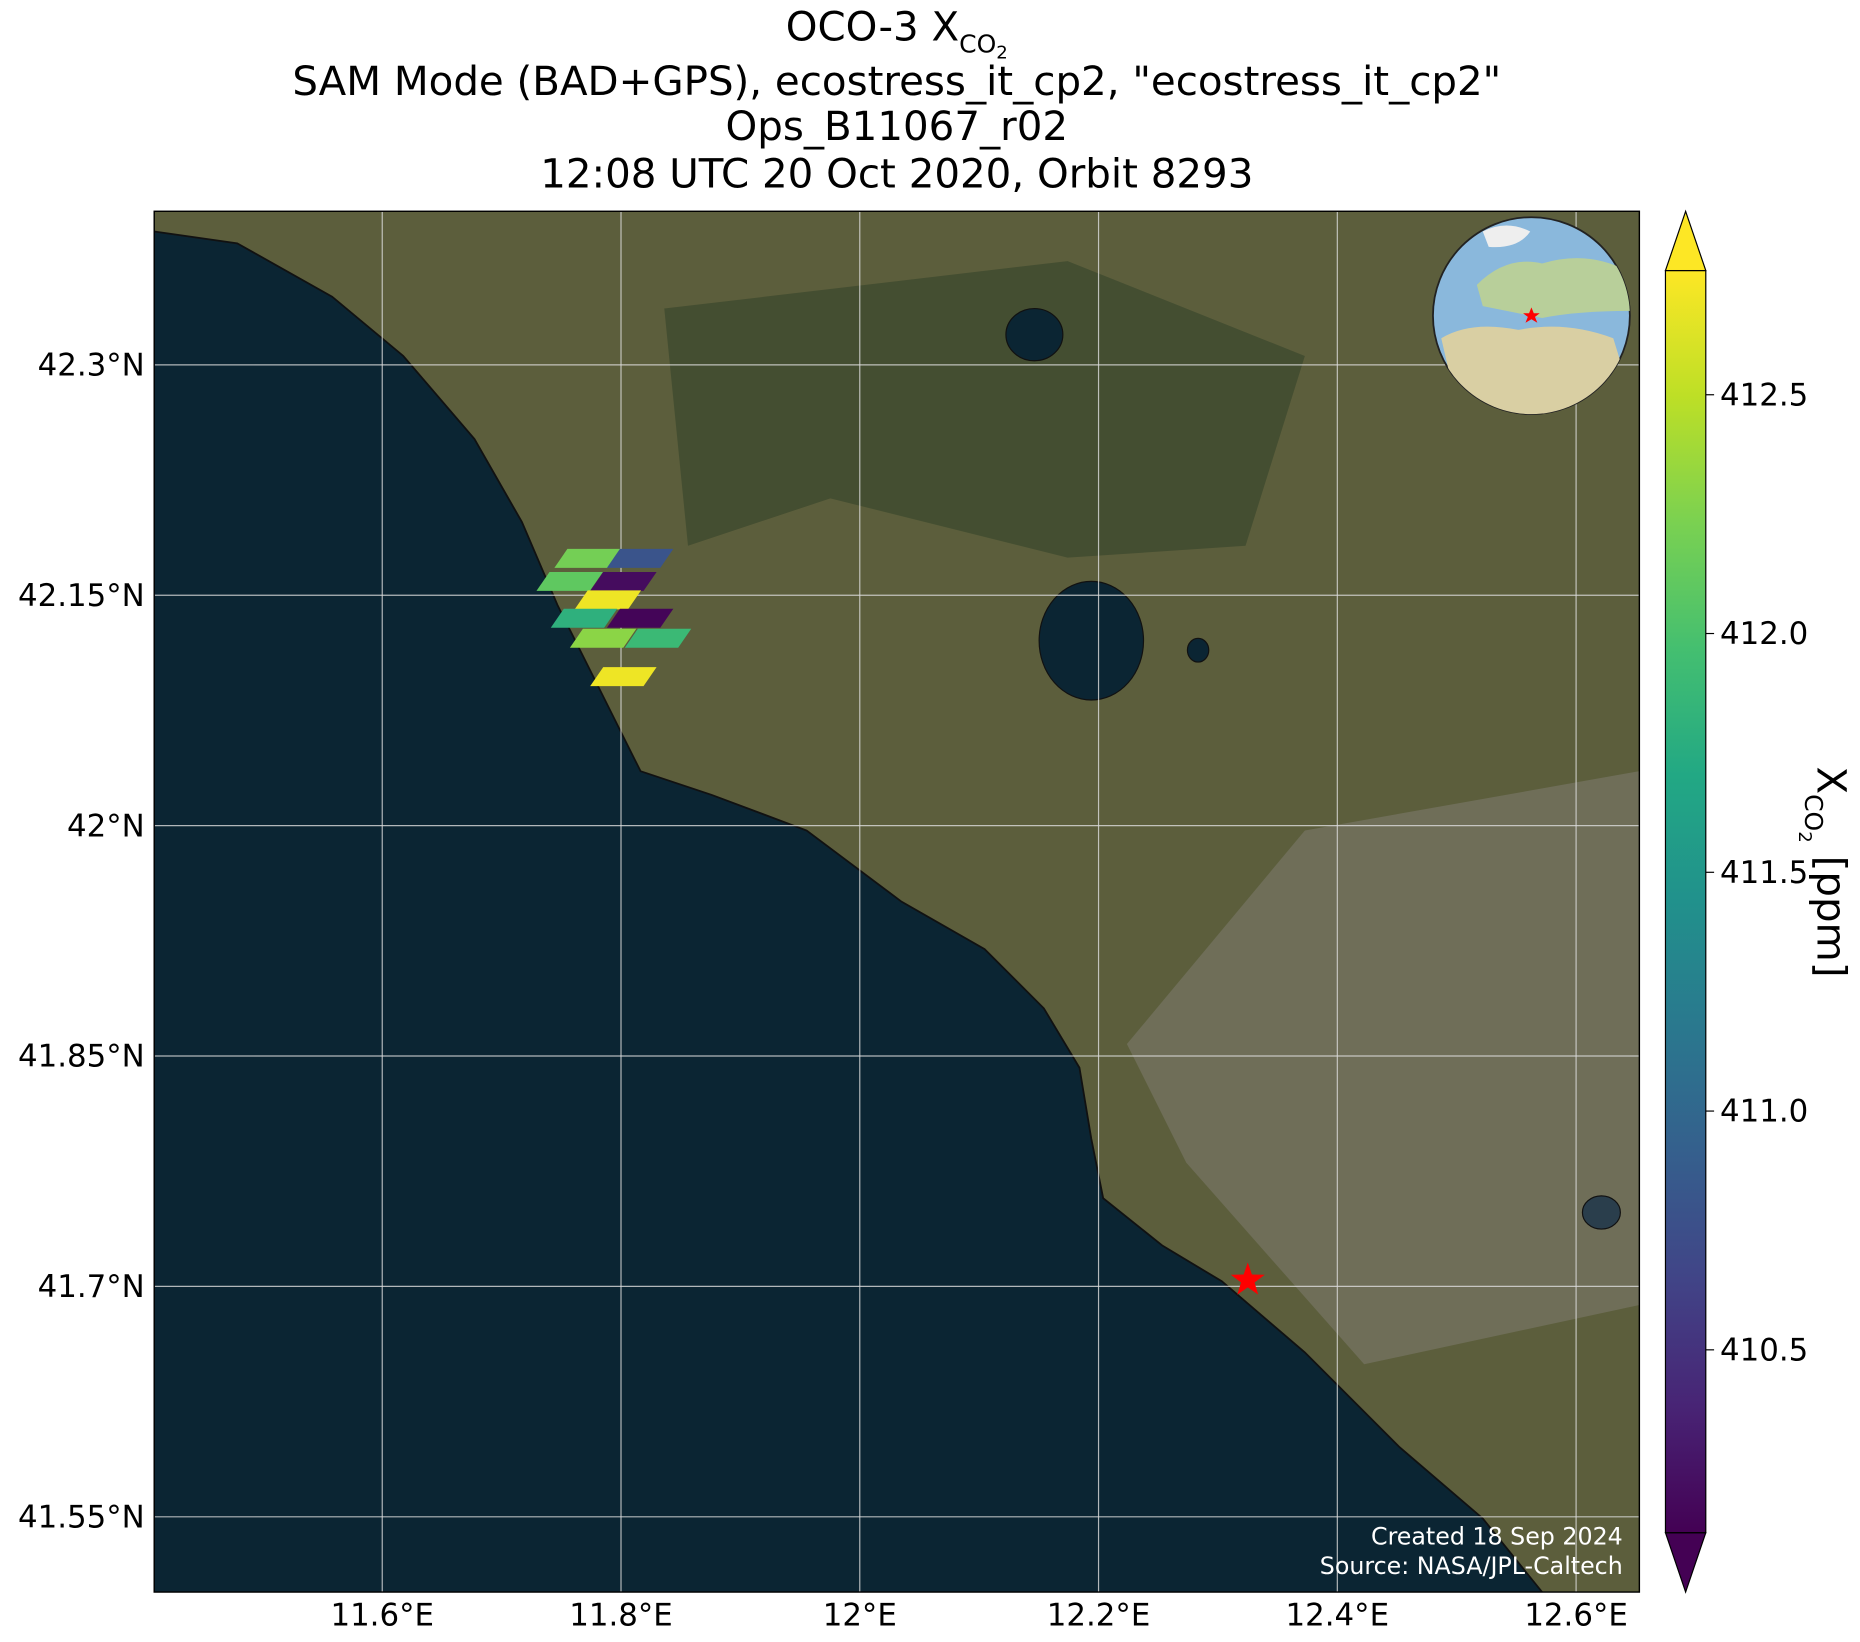 Image resolution: width=1860 pixels, height=1642 pixels. I want to click on title-line-subsubscript: 2, so click(1002, 53).